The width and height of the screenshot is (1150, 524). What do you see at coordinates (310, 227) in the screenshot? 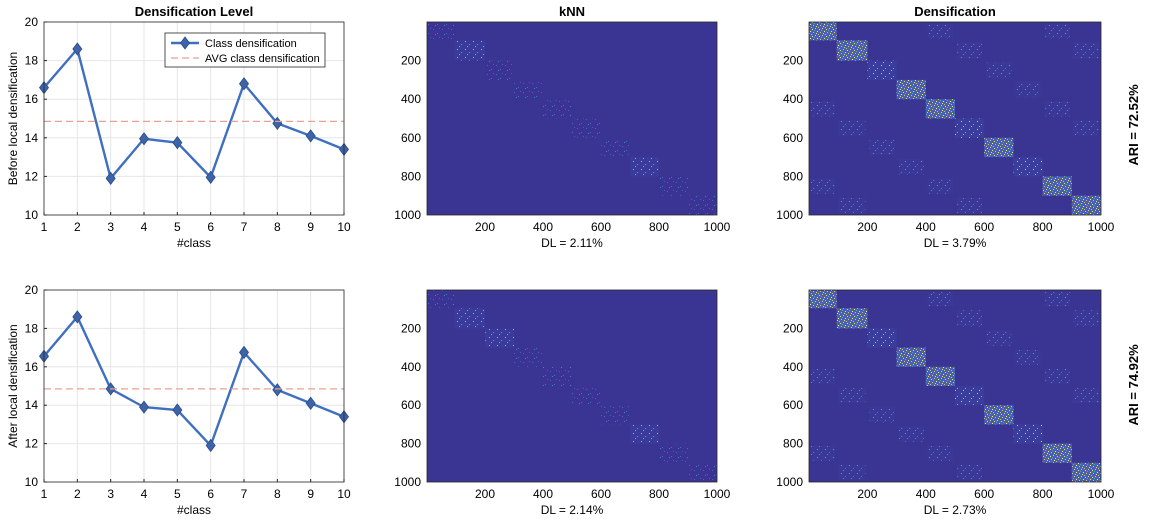
I see `x-tick-label: 9` at bounding box center [310, 227].